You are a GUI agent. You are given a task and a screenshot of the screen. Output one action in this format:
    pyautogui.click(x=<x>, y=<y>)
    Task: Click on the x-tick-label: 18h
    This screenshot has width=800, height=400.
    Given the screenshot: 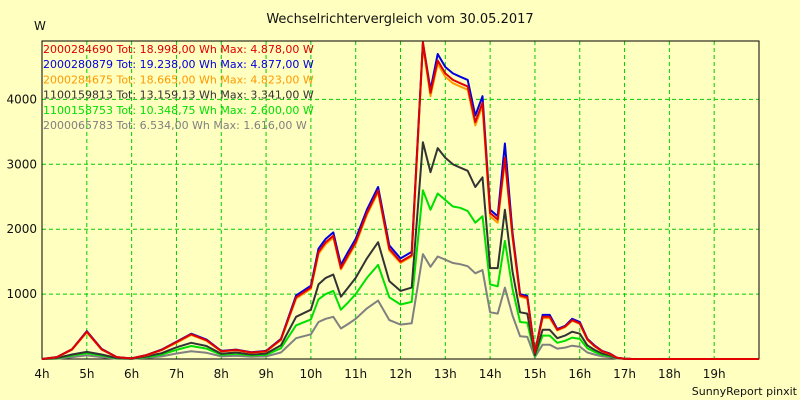 What is the action you would take?
    pyautogui.click(x=669, y=374)
    